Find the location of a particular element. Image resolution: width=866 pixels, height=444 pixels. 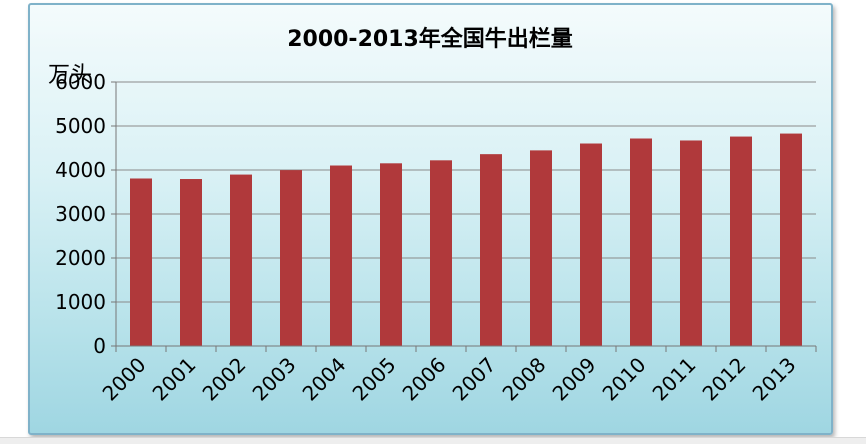

y-tick-label: 3000 is located at coordinates (80, 214).